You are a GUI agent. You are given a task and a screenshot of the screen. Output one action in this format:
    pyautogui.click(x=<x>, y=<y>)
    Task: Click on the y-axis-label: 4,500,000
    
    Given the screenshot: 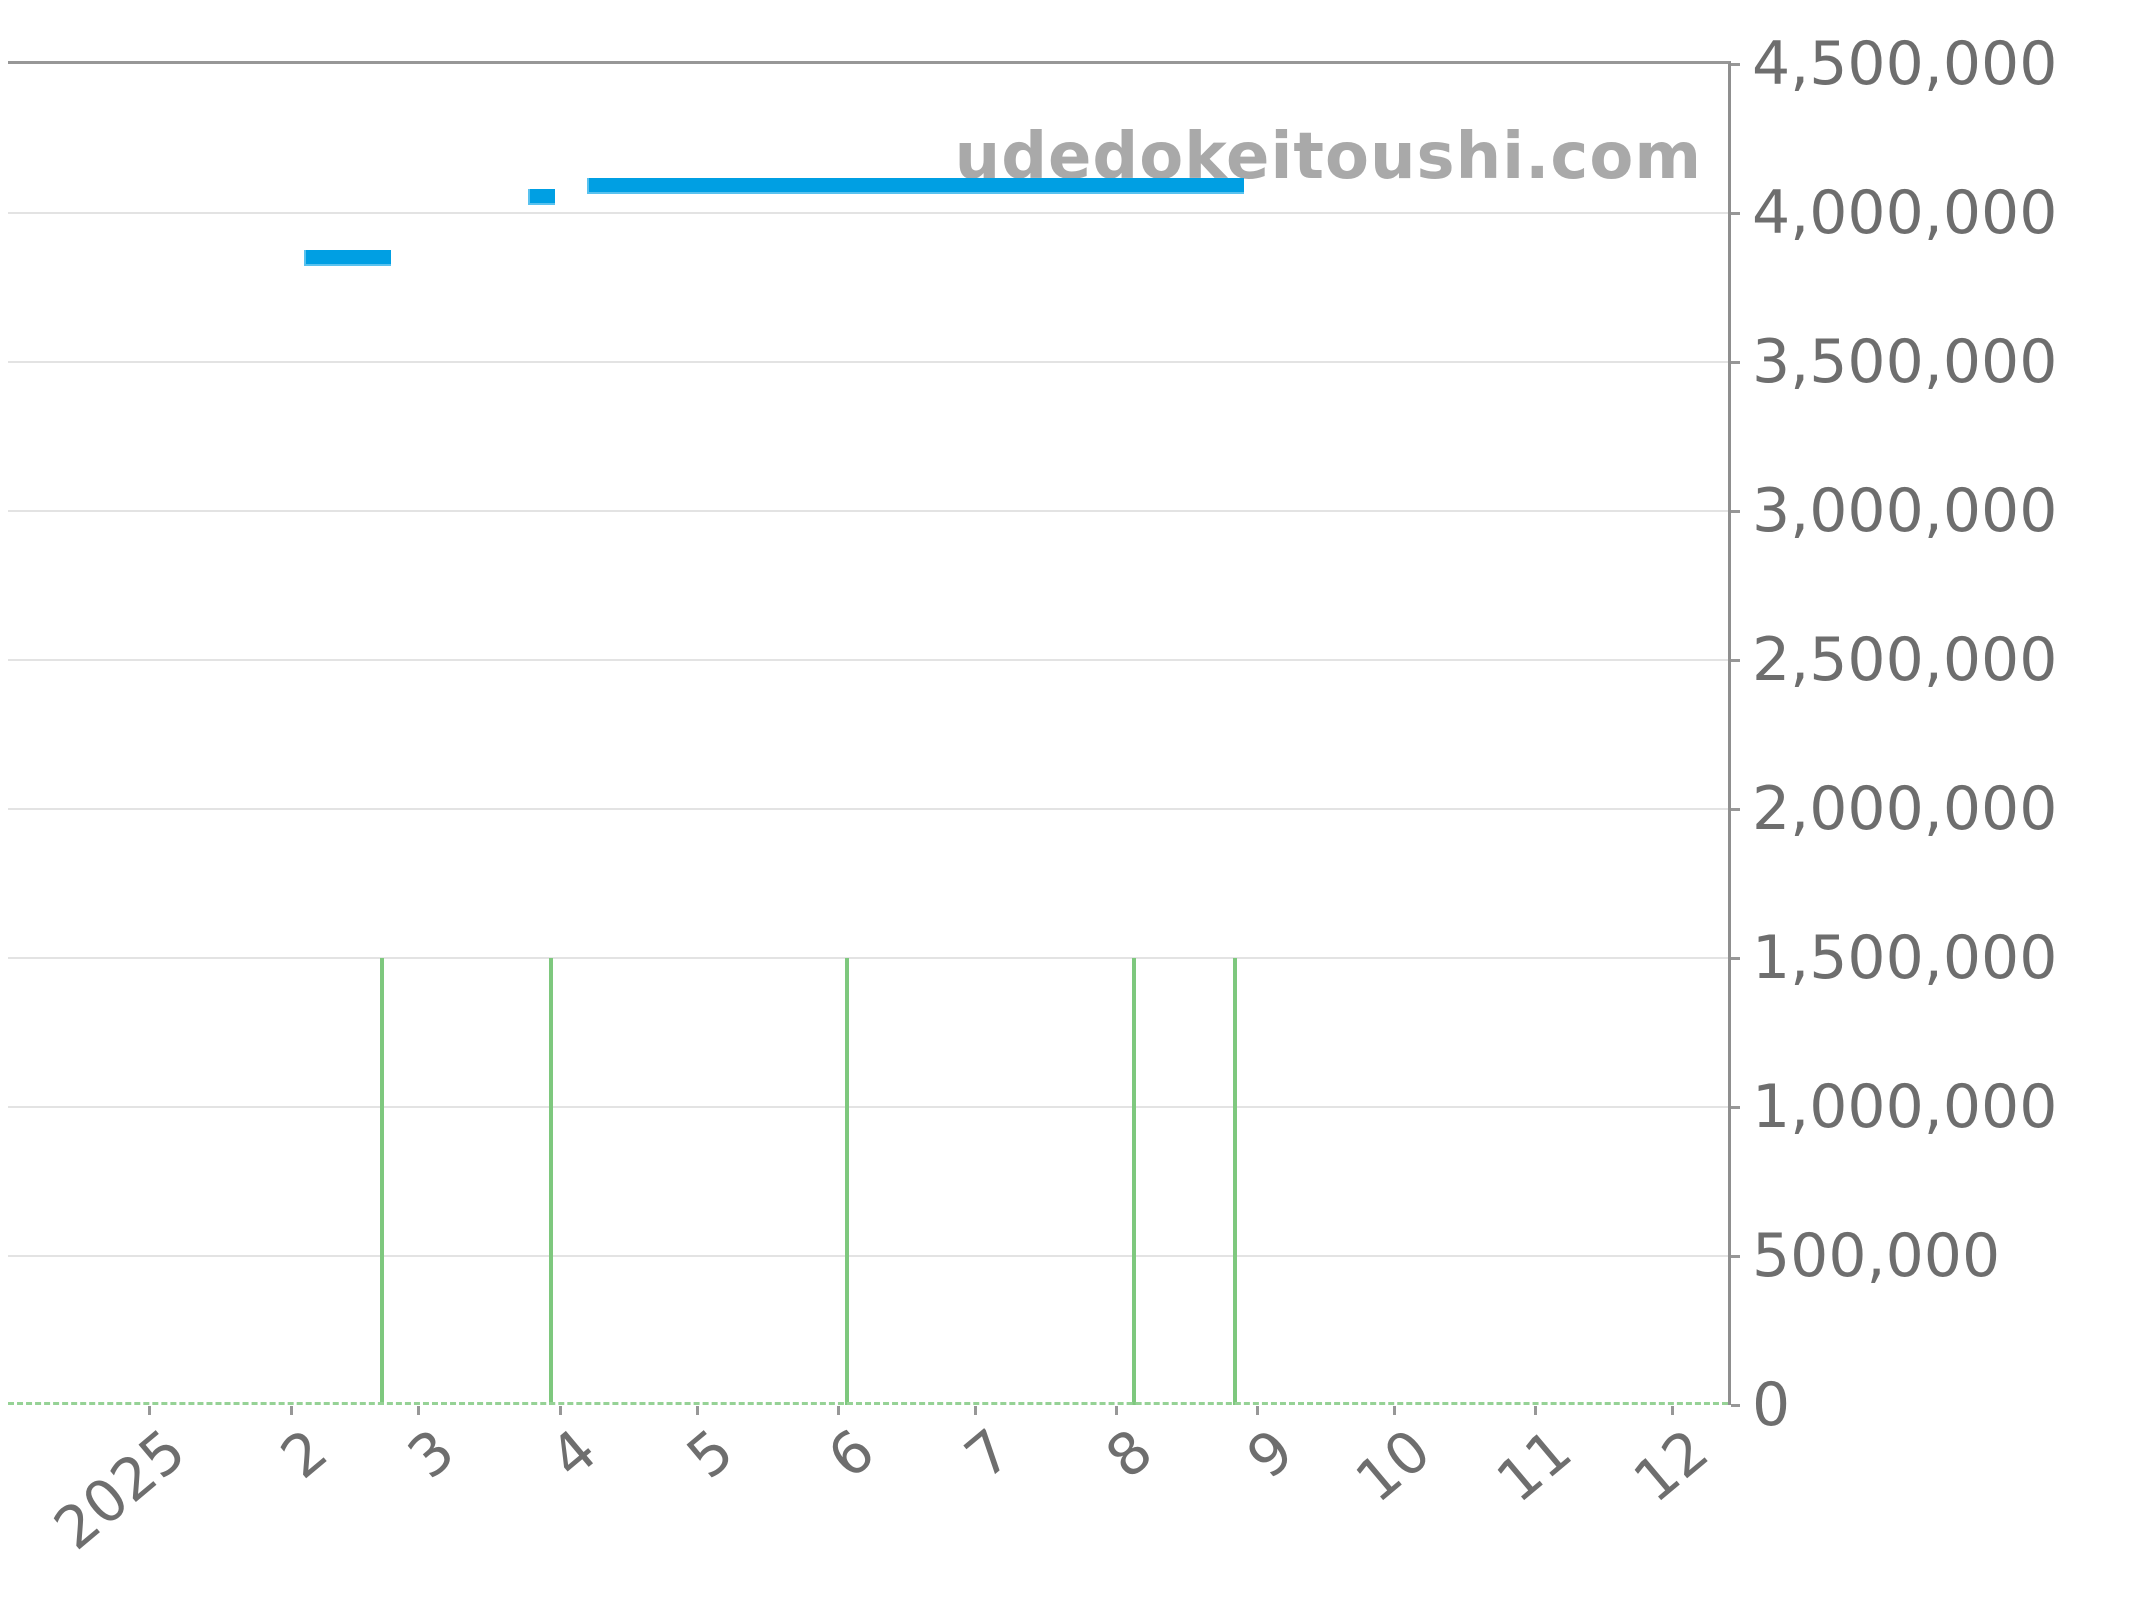 What is the action you would take?
    pyautogui.click(x=1905, y=64)
    